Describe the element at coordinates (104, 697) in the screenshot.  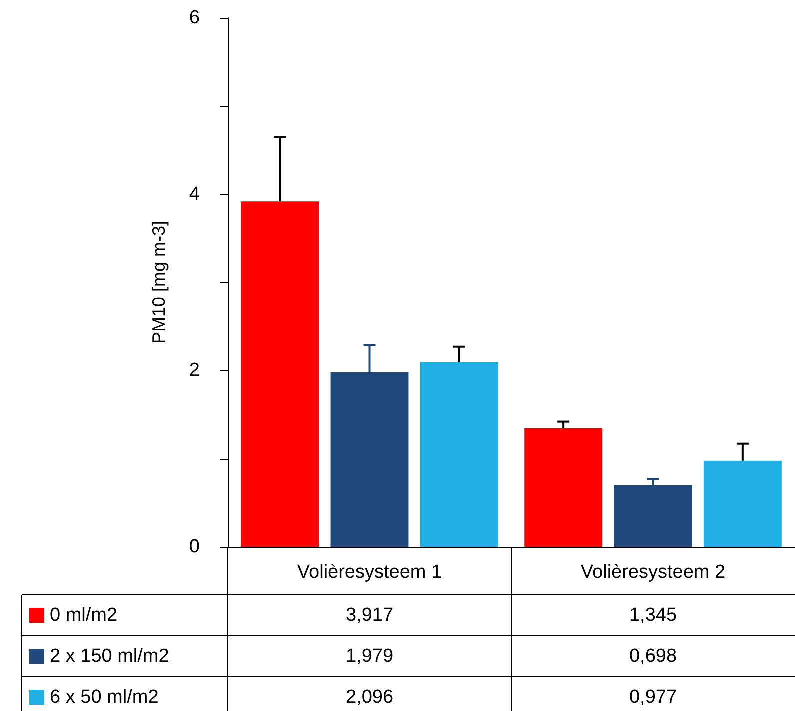
I see `legend-label: 6 x 50 ml/m2` at that location.